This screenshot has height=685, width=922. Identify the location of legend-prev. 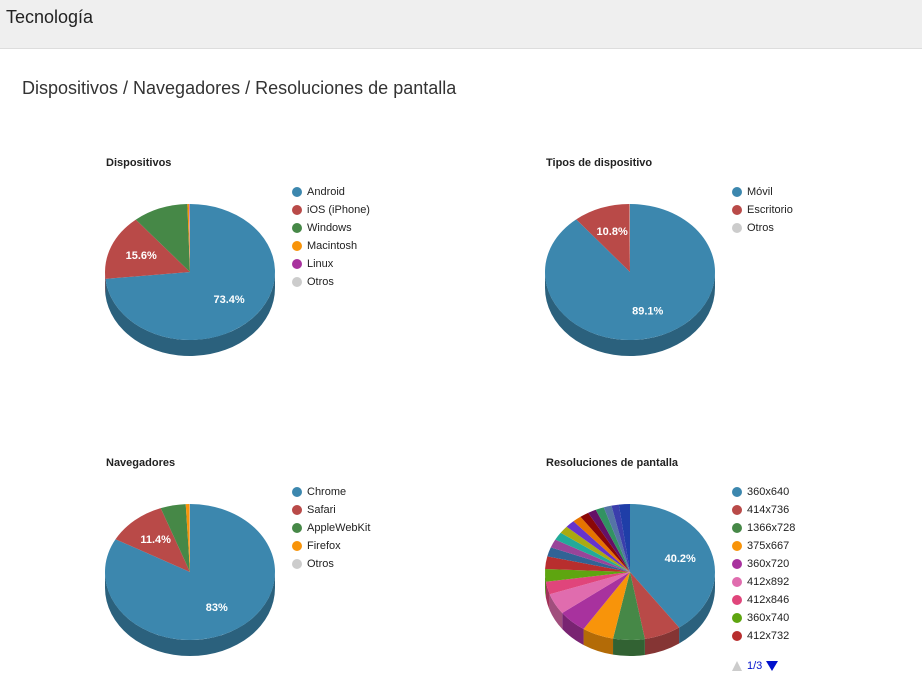
(737, 666).